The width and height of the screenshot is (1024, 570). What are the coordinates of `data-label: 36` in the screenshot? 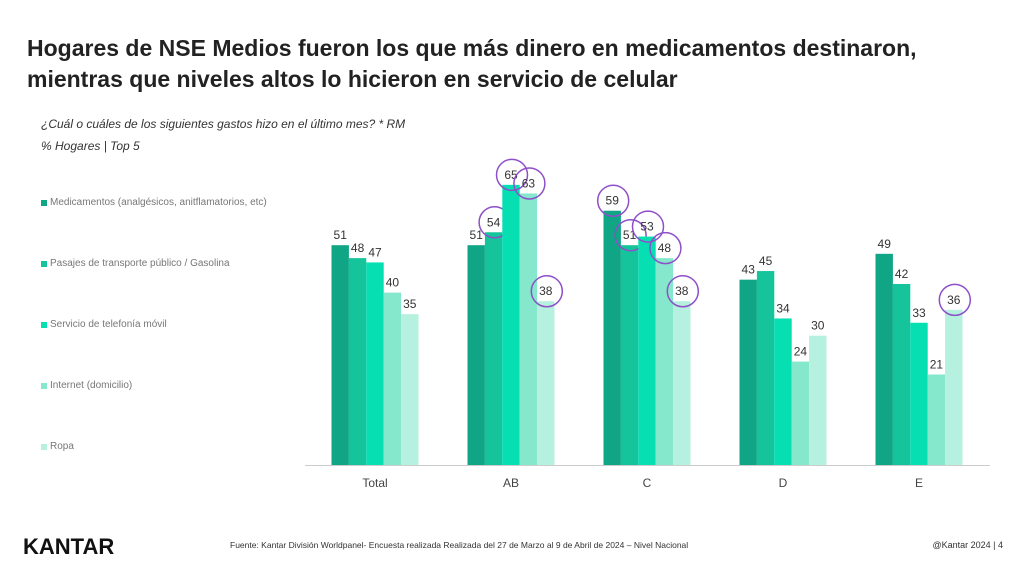 It's located at (954, 300).